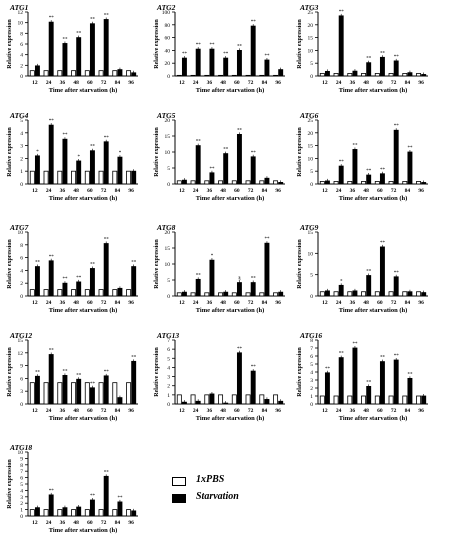 Image resolution: width=454 pixels, height=550 pixels. I want to click on atg4-significance-36: **, so click(65, 135).